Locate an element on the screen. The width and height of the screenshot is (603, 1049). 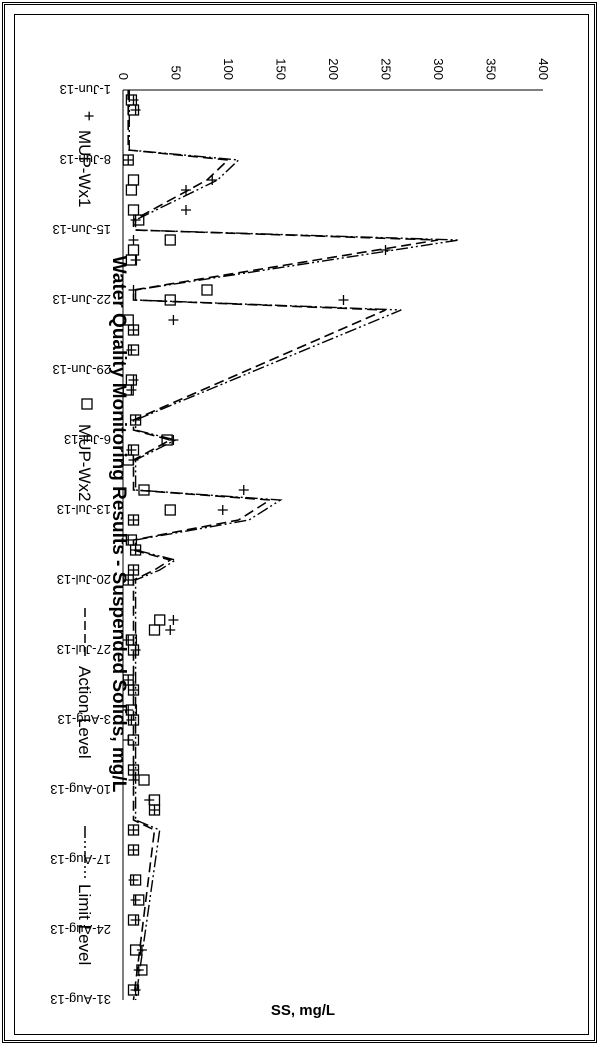
x-tick-label: 10-Aug-13 is located at coordinates (80, 789).